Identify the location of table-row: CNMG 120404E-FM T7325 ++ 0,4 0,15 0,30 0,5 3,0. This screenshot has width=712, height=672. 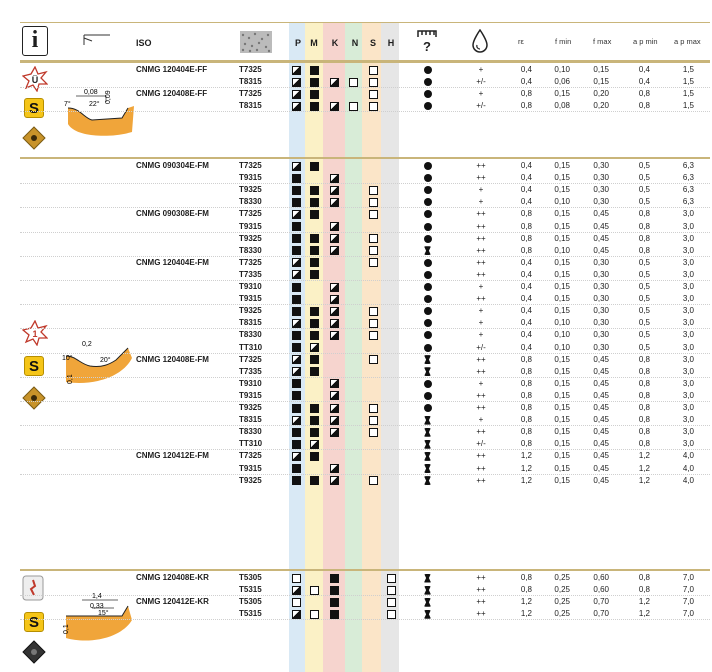
(365, 263).